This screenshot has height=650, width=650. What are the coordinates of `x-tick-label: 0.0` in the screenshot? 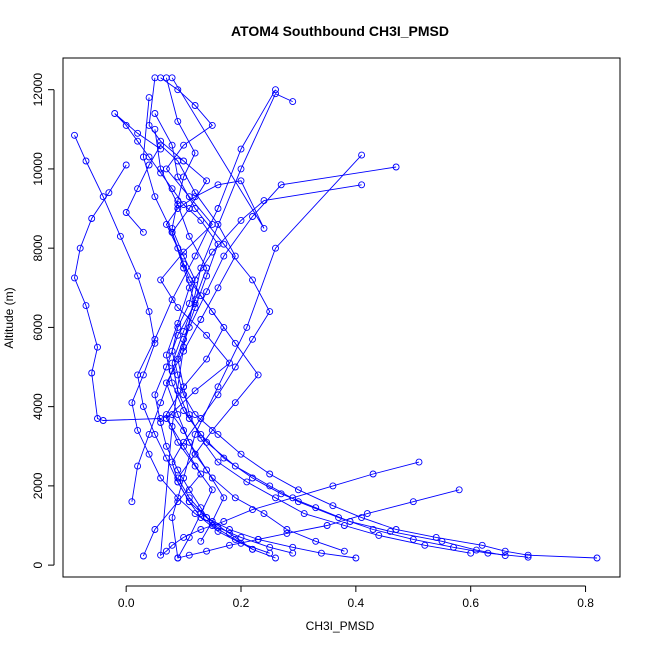 It's located at (126, 603).